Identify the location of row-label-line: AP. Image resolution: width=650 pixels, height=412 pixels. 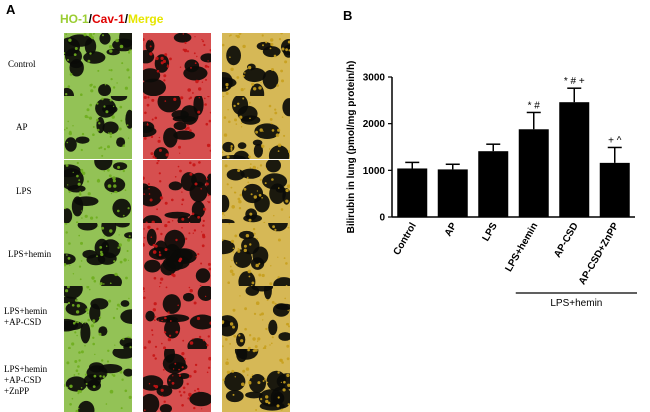
(22, 126).